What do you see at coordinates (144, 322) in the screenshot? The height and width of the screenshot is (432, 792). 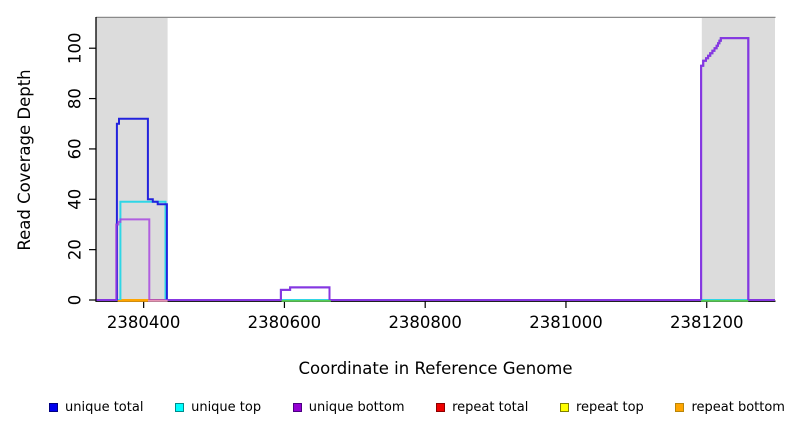 I see `x-tick-label: 2380400` at bounding box center [144, 322].